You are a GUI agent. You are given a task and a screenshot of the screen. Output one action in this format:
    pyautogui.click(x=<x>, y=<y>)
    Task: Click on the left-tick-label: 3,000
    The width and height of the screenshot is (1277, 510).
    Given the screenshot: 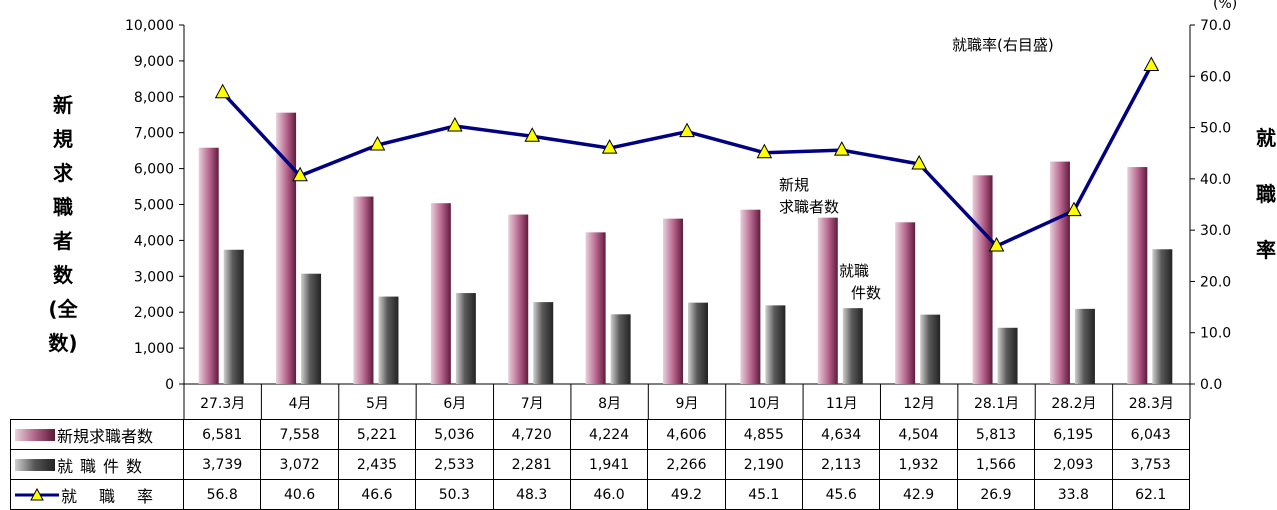 What is the action you would take?
    pyautogui.click(x=154, y=277)
    